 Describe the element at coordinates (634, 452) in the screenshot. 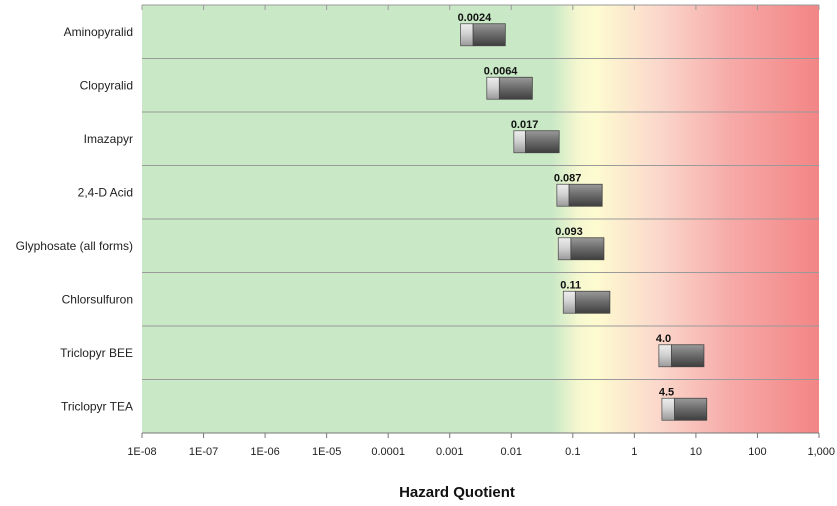

I see `x-tick-label: 1` at that location.